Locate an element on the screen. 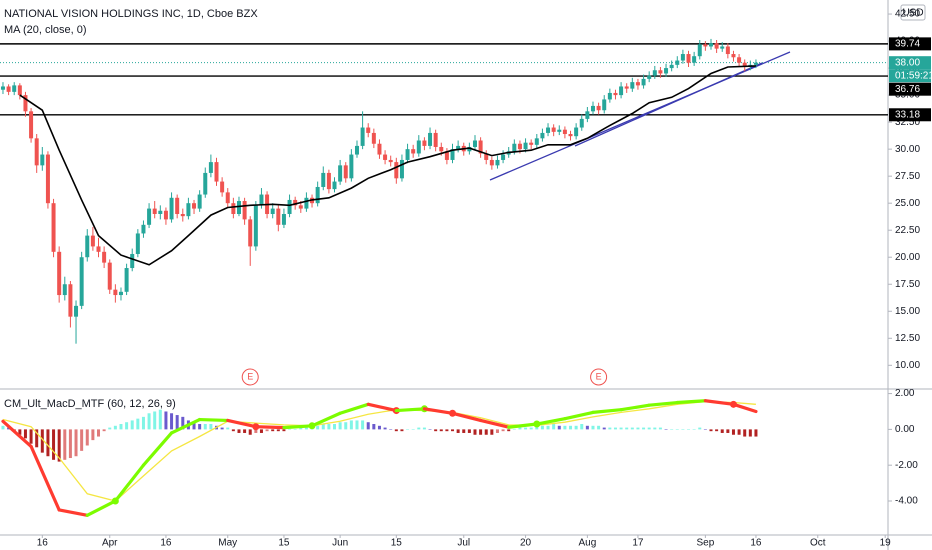 Image resolution: width=932 pixels, height=550 pixels. y-tick-label: 42.50 is located at coordinates (907, 14).